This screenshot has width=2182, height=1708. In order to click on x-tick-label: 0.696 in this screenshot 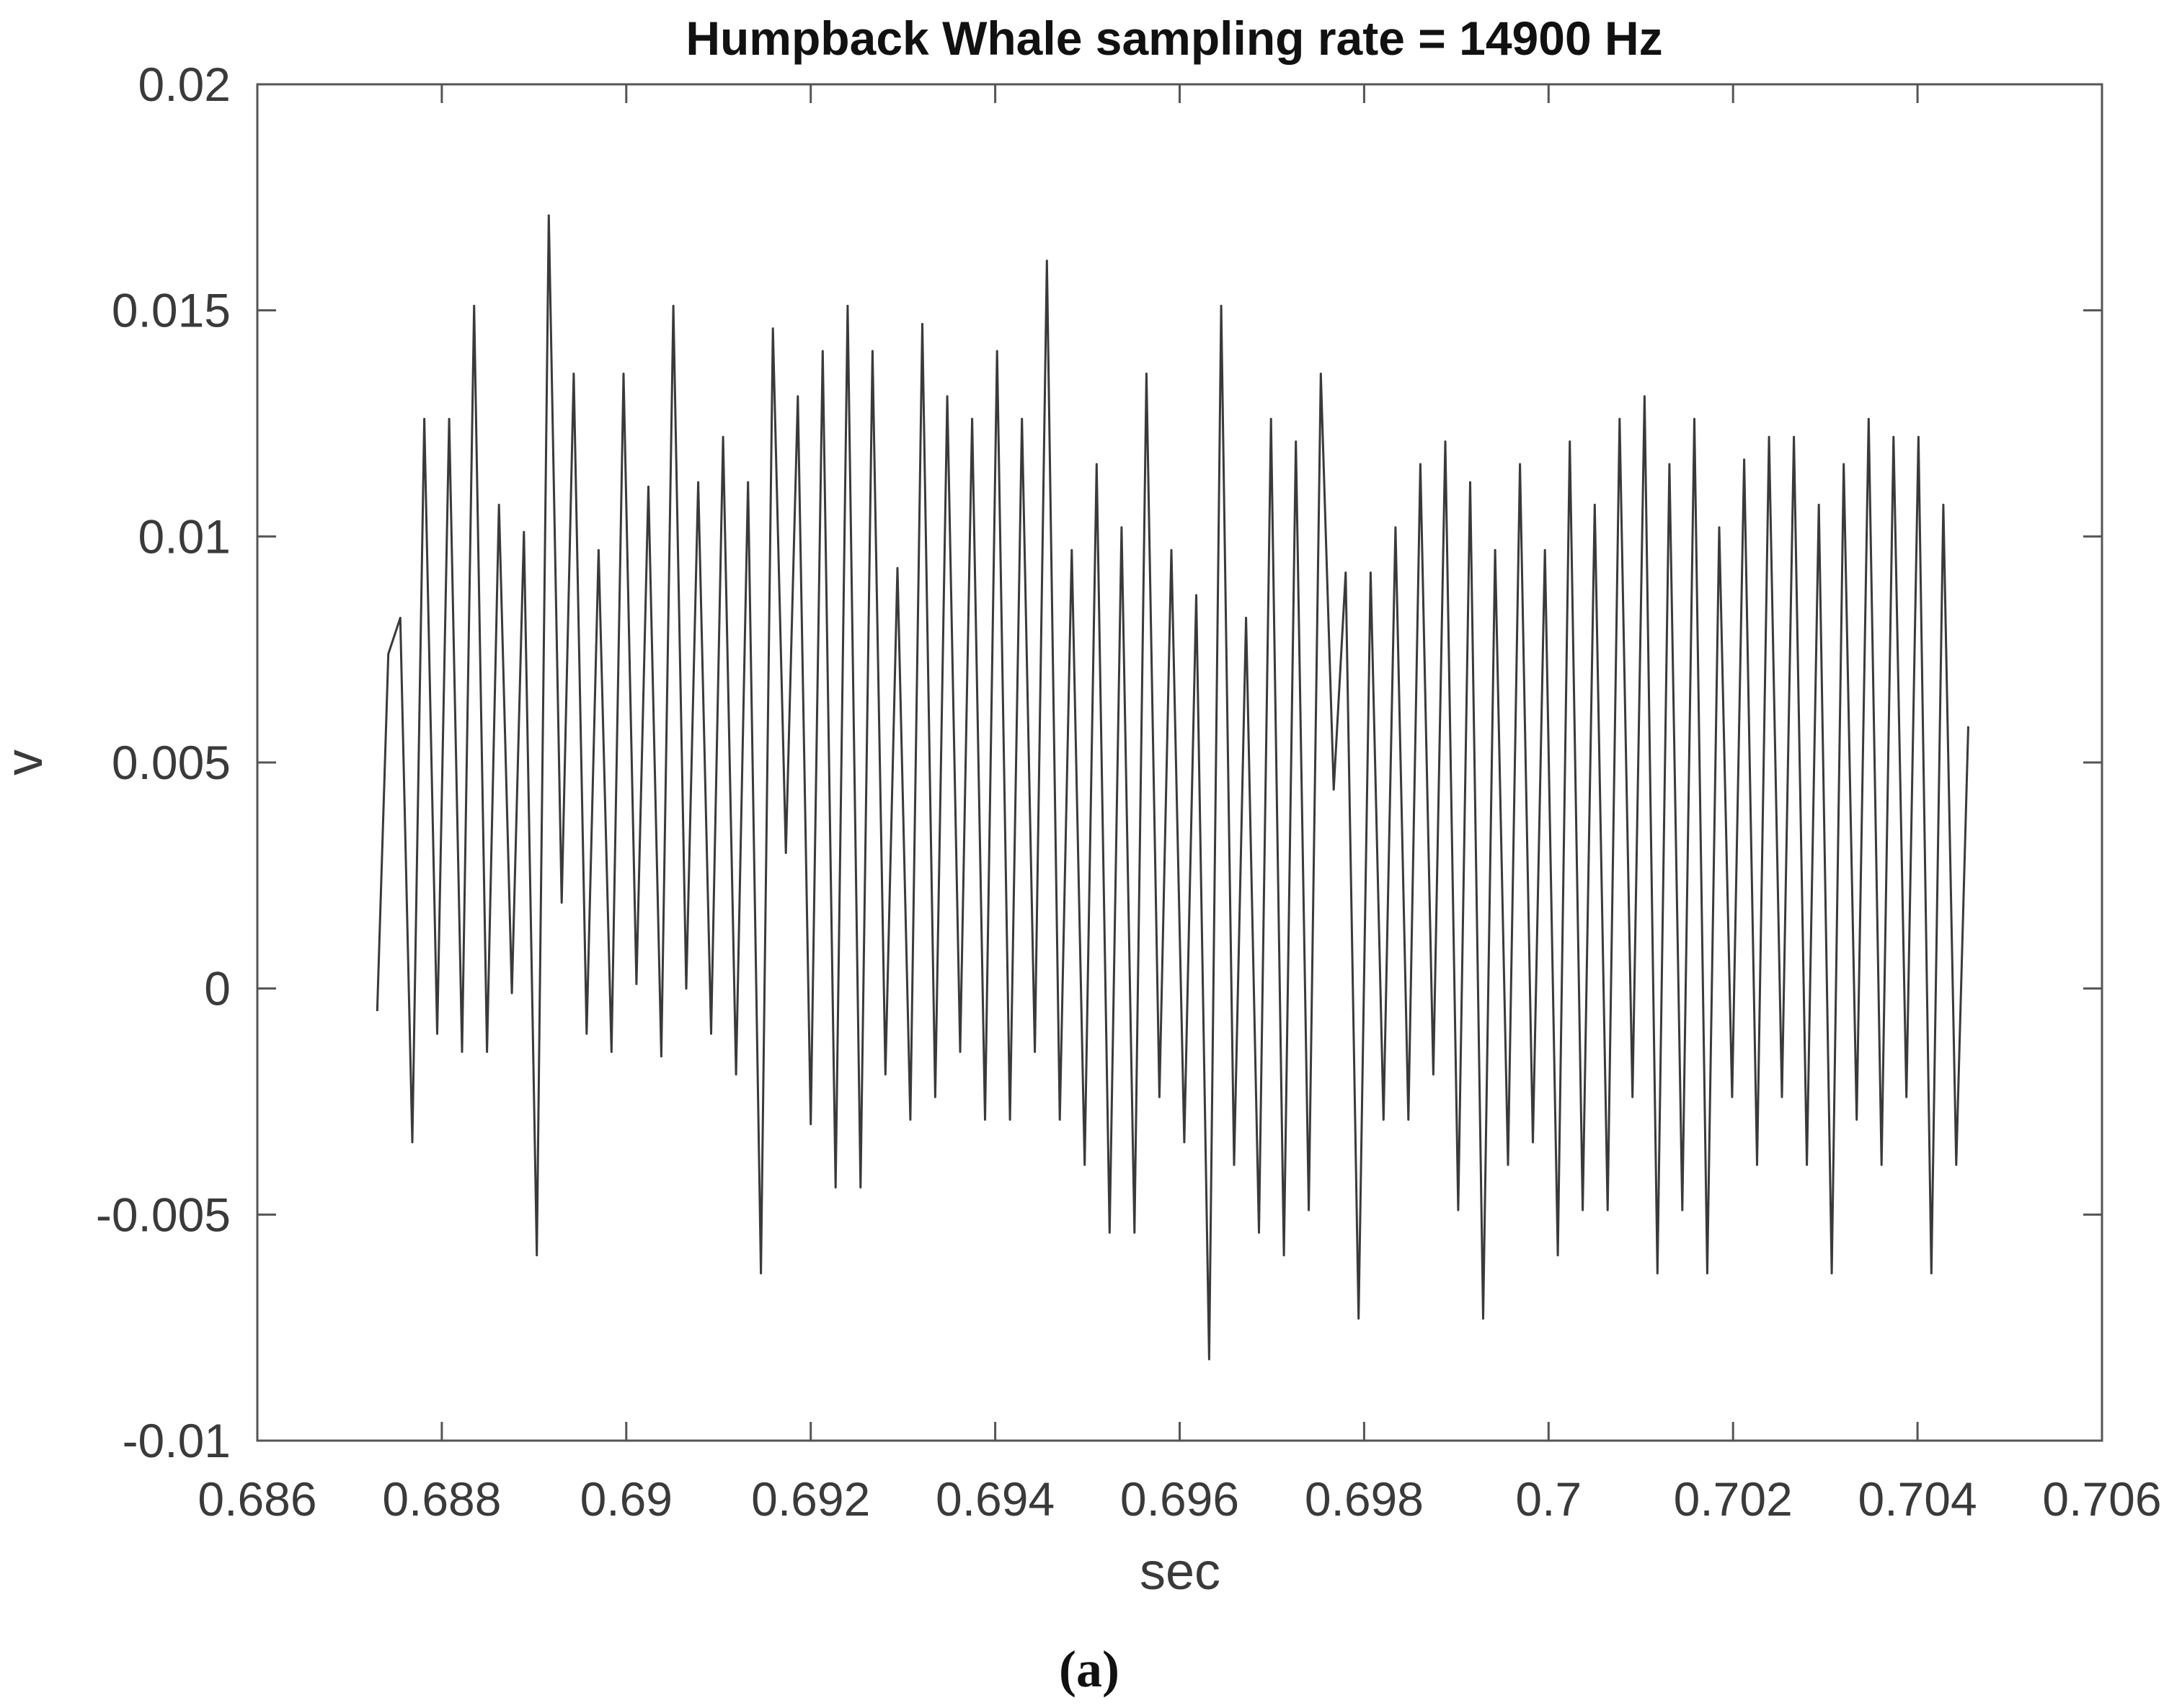, I will do `click(1179, 1499)`.